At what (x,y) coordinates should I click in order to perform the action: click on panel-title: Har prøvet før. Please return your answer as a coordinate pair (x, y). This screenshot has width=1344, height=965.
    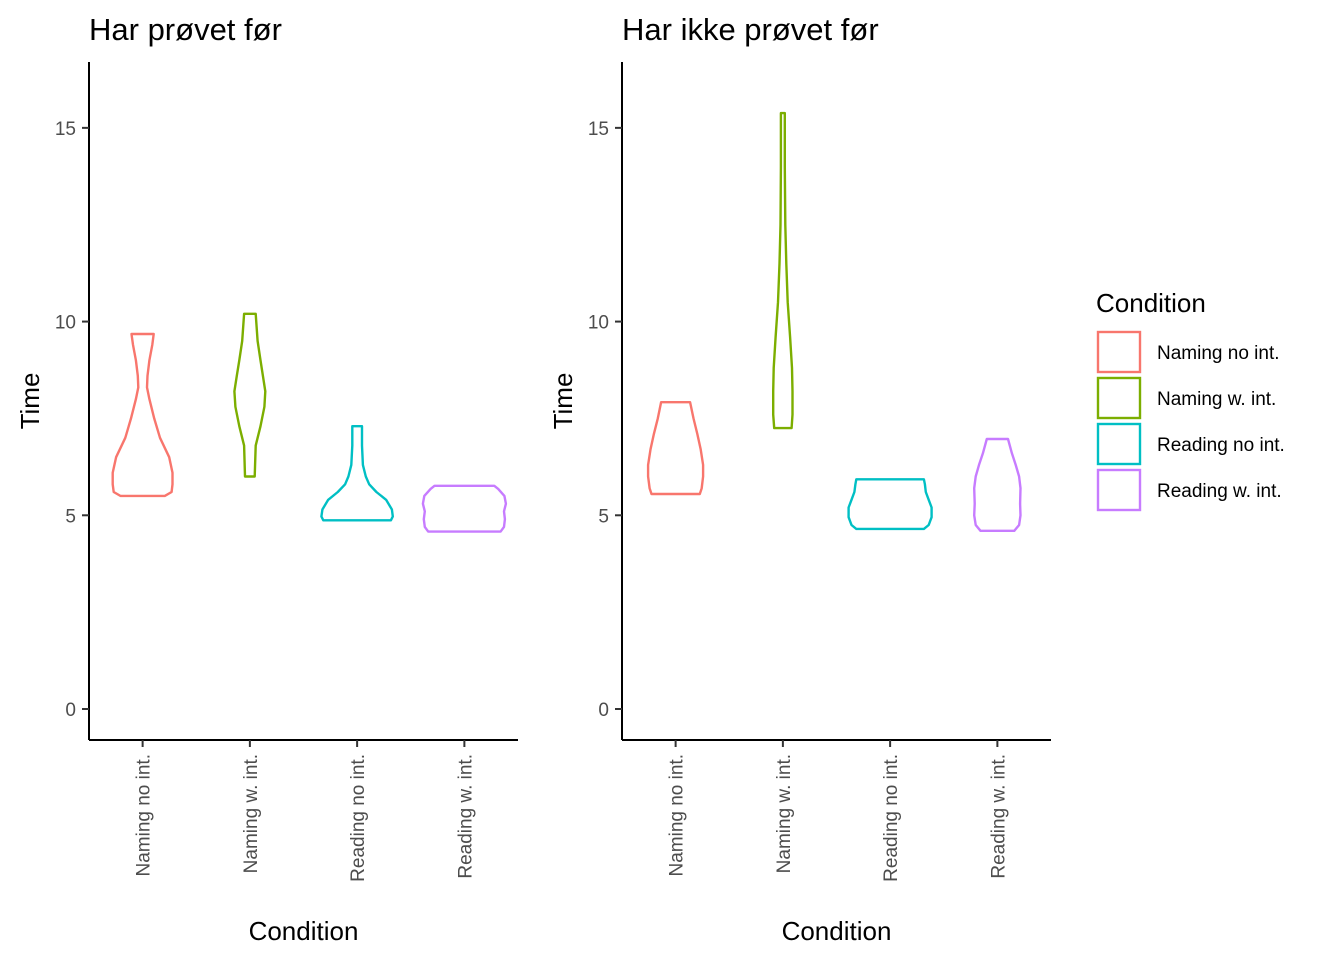
    Looking at the image, I should click on (185, 29).